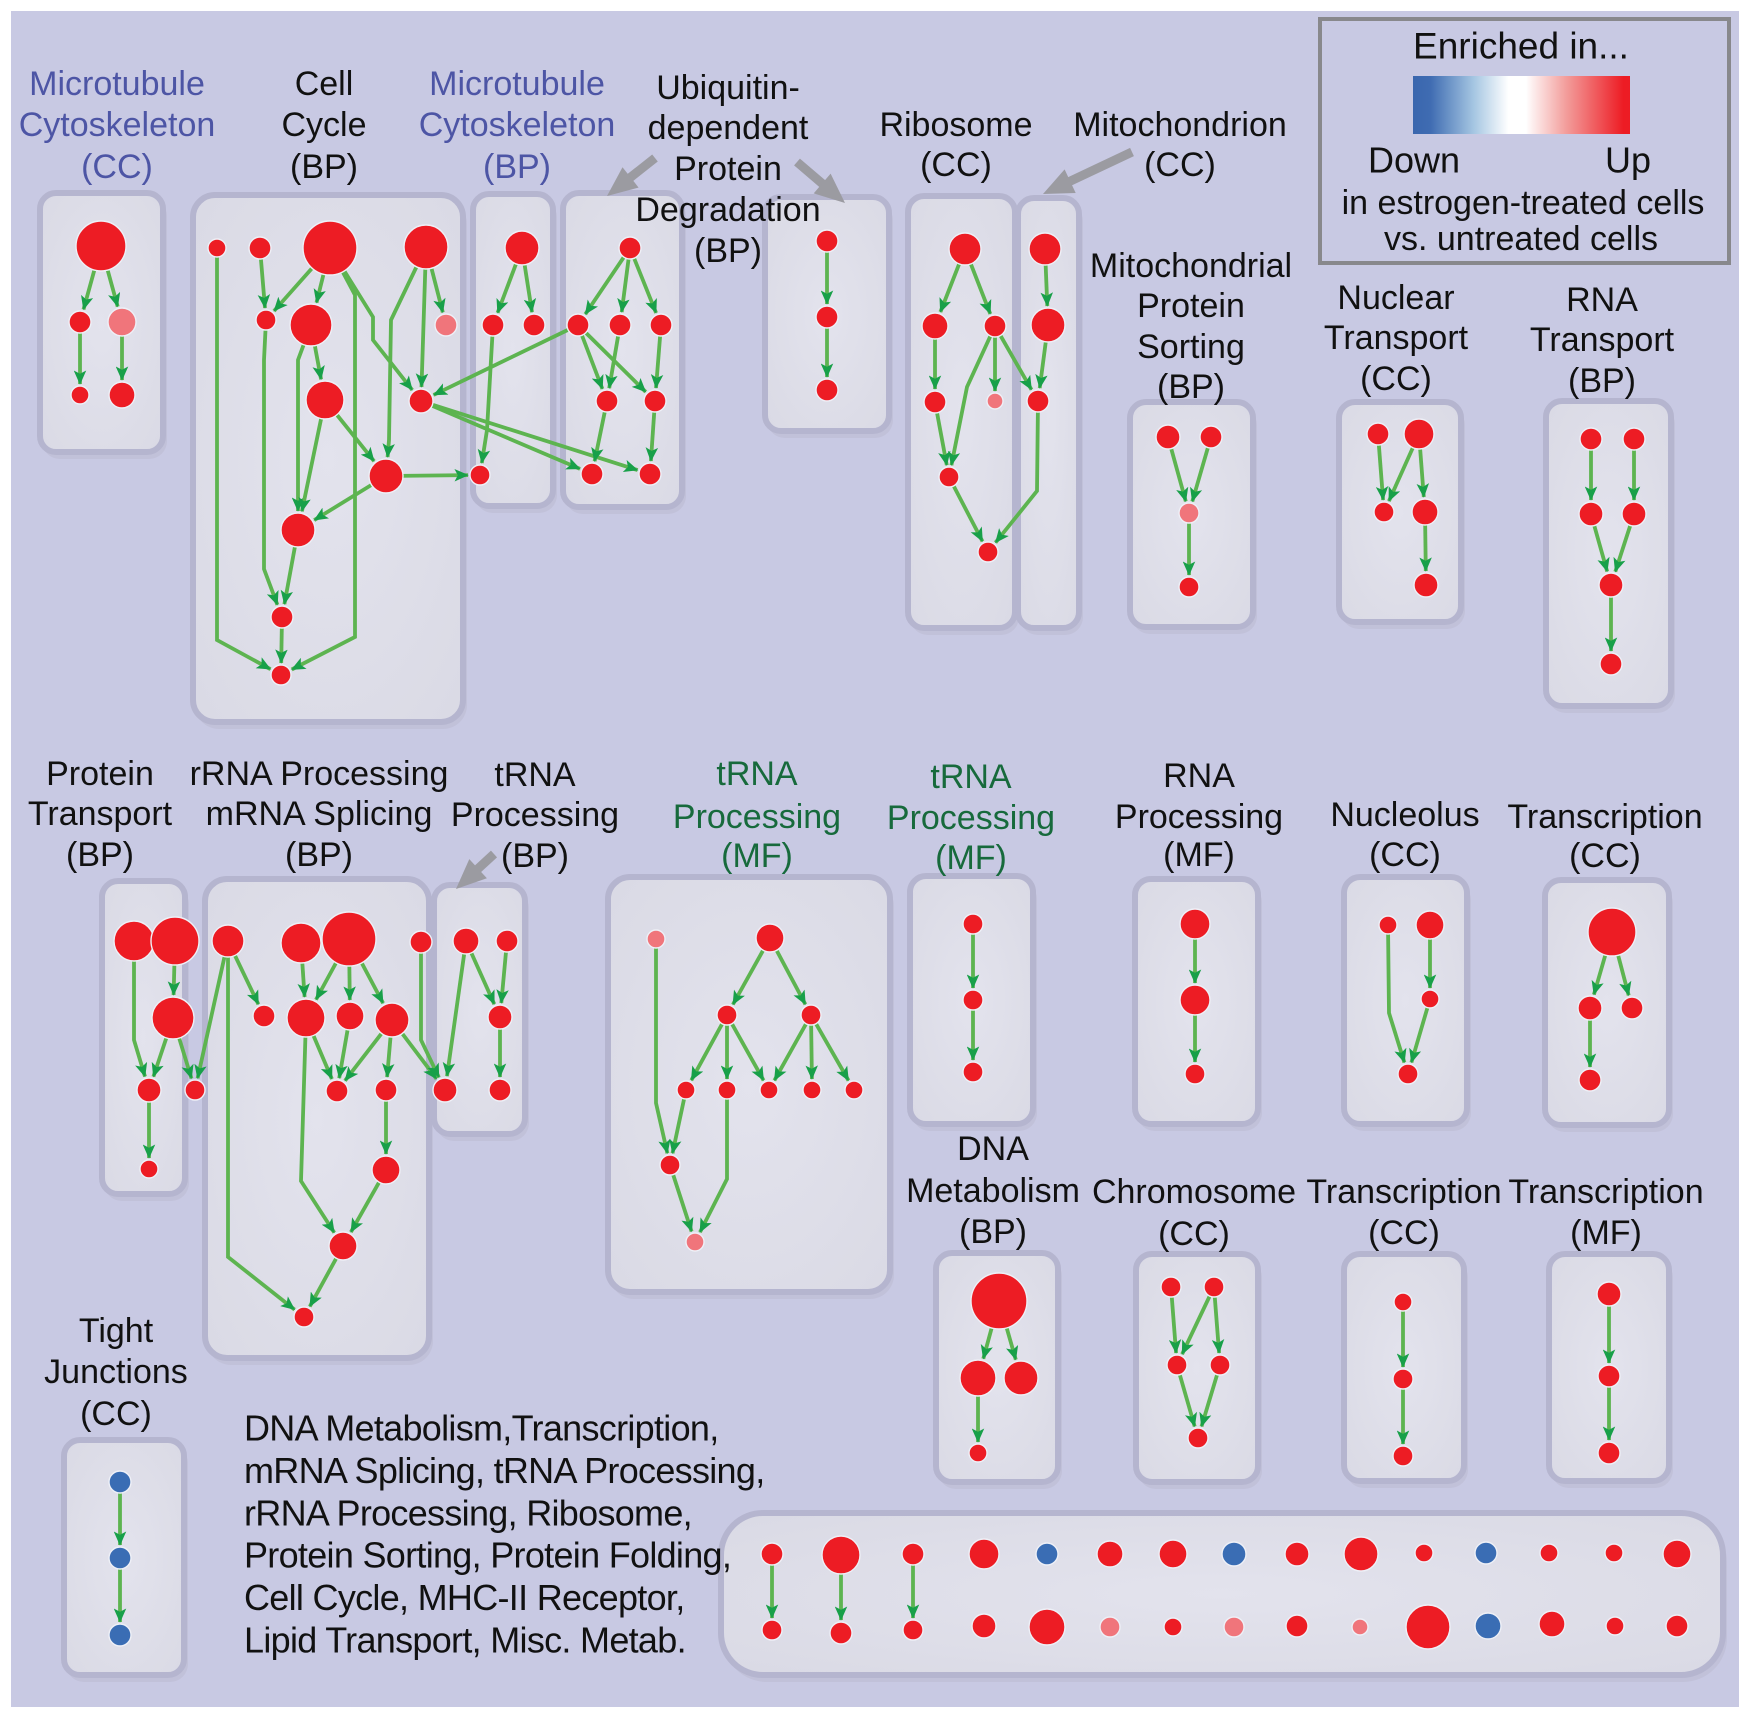 The height and width of the screenshot is (1715, 1750). Describe the element at coordinates (1191, 266) in the screenshot. I see `svg-text: Mitochondrial` at that location.